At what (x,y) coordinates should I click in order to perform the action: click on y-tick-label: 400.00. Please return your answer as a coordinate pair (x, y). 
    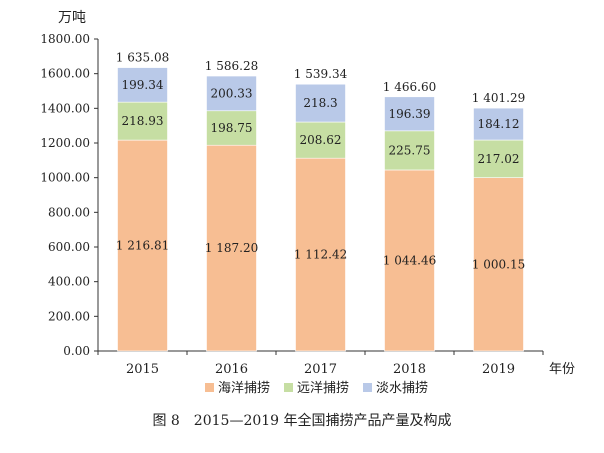
    Looking at the image, I should click on (69, 282).